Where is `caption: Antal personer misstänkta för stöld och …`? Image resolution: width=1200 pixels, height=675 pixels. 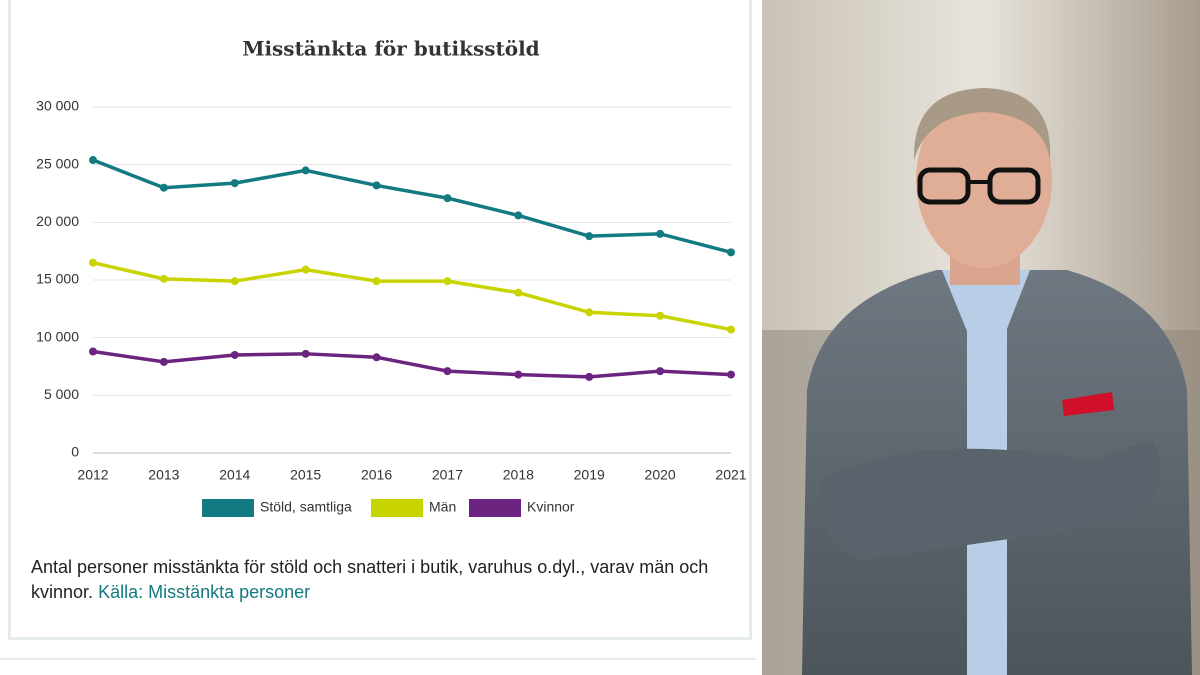
caption: Antal personer misstänkta för stöld och … is located at coordinates (381, 580).